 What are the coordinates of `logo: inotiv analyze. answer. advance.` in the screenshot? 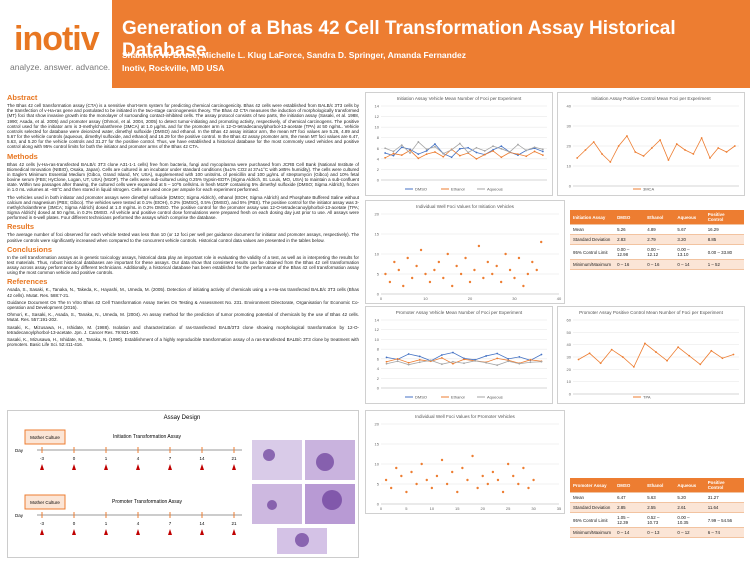 It's located at (56, 44).